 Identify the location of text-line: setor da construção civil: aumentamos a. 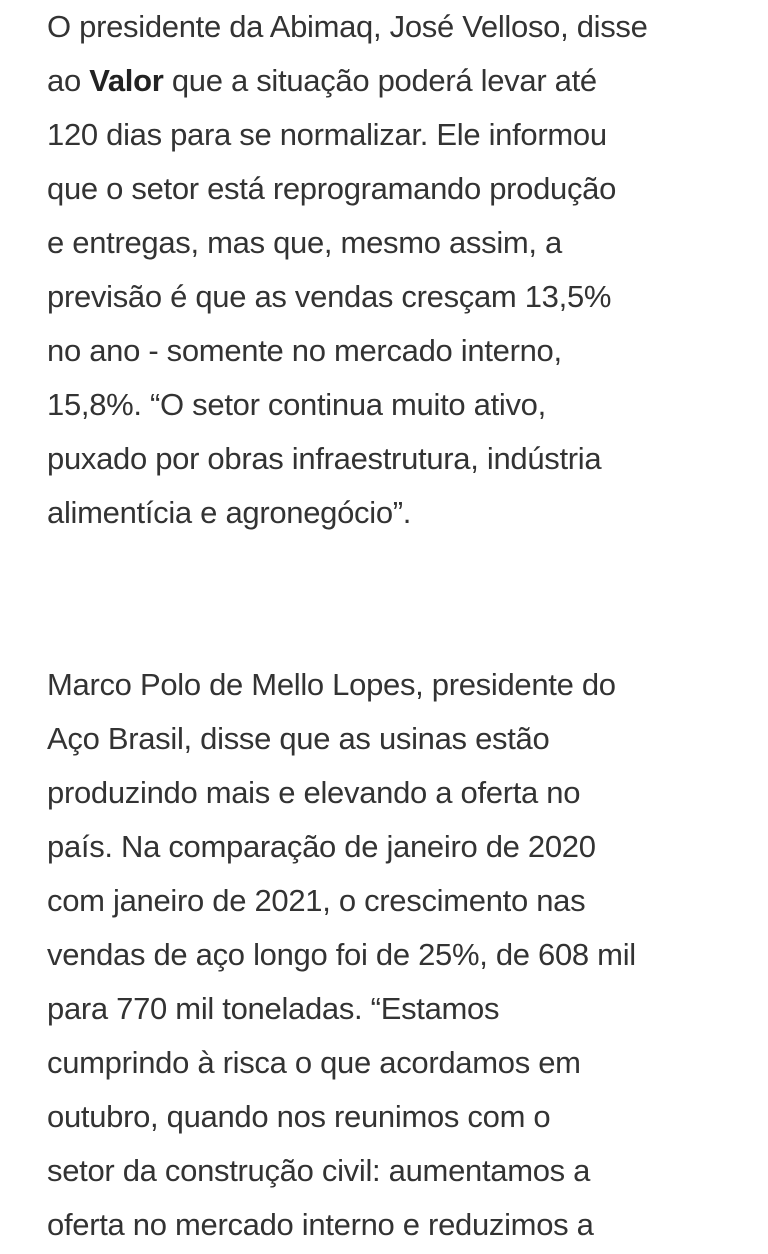
(319, 1170).